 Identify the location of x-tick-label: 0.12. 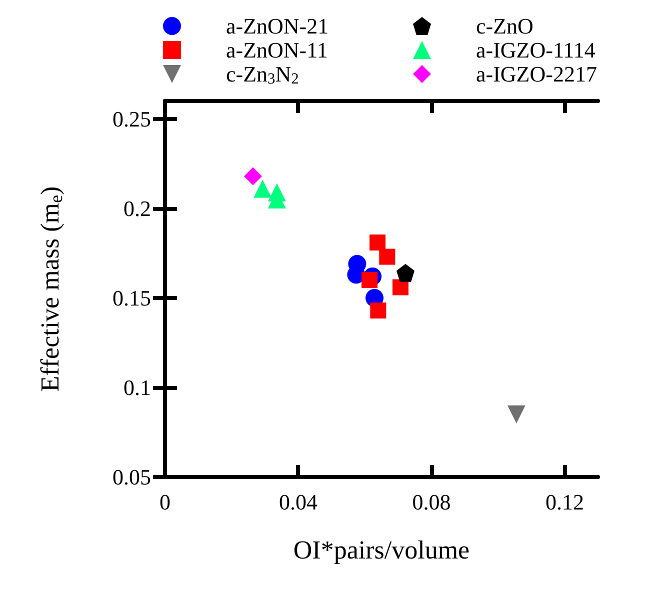
(564, 502).